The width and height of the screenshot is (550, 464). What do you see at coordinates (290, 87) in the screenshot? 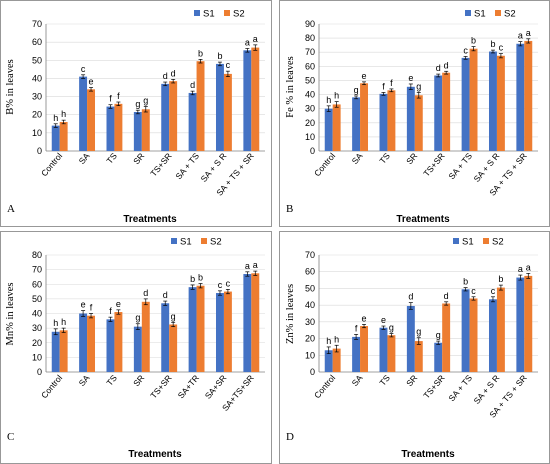
I see `y-axis-title: Fe % in leaves` at bounding box center [290, 87].